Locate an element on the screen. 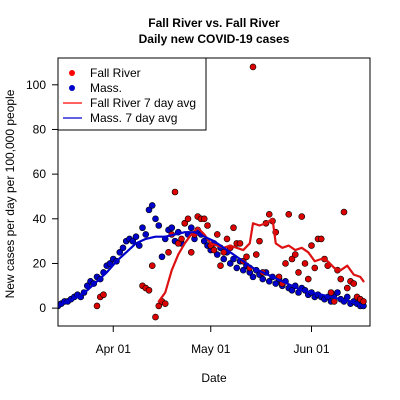  legend-box is located at coordinates (132, 94).